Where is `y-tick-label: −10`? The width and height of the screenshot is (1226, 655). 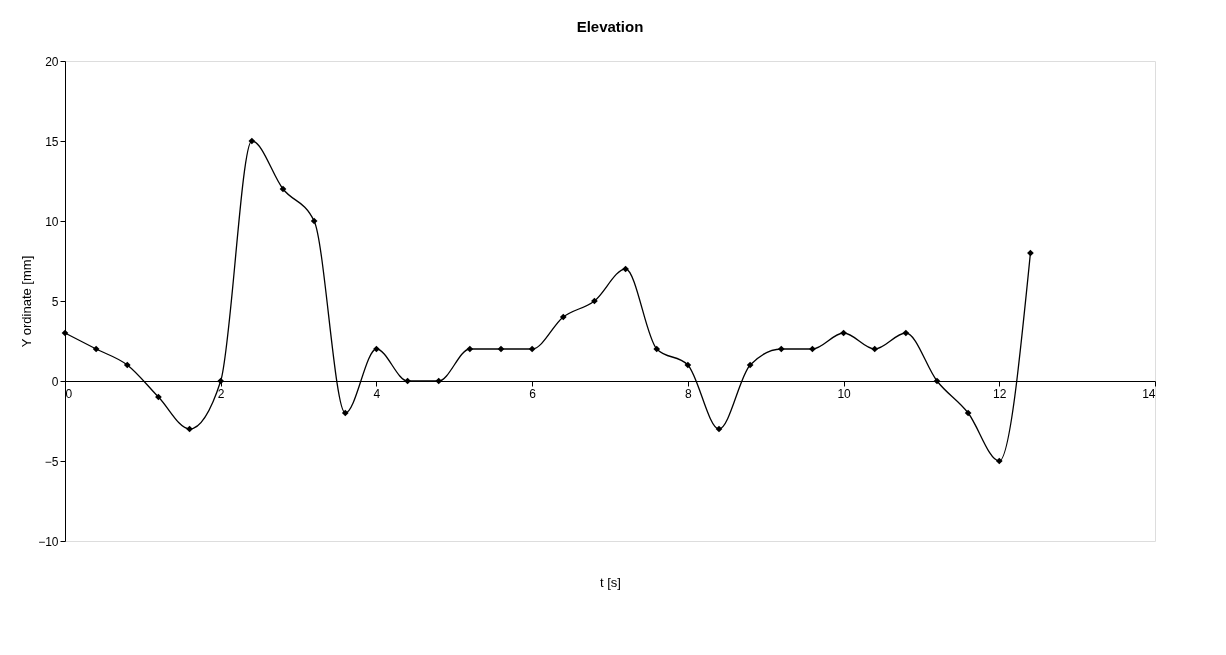
y-tick-label: −10 is located at coordinates (48, 541).